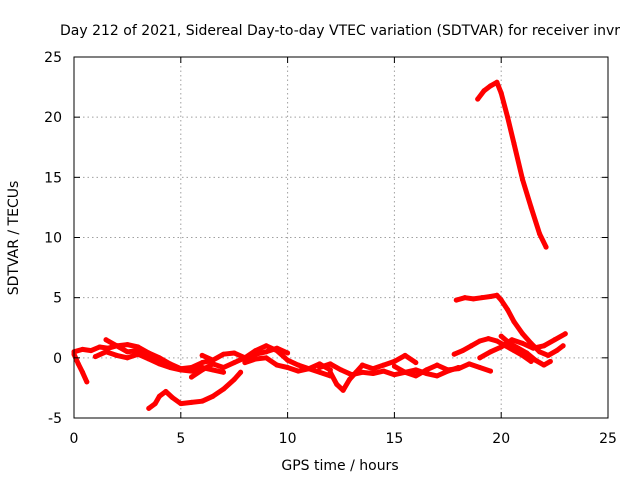  What do you see at coordinates (53, 58) in the screenshot?
I see `y-tick-label: 25` at bounding box center [53, 58].